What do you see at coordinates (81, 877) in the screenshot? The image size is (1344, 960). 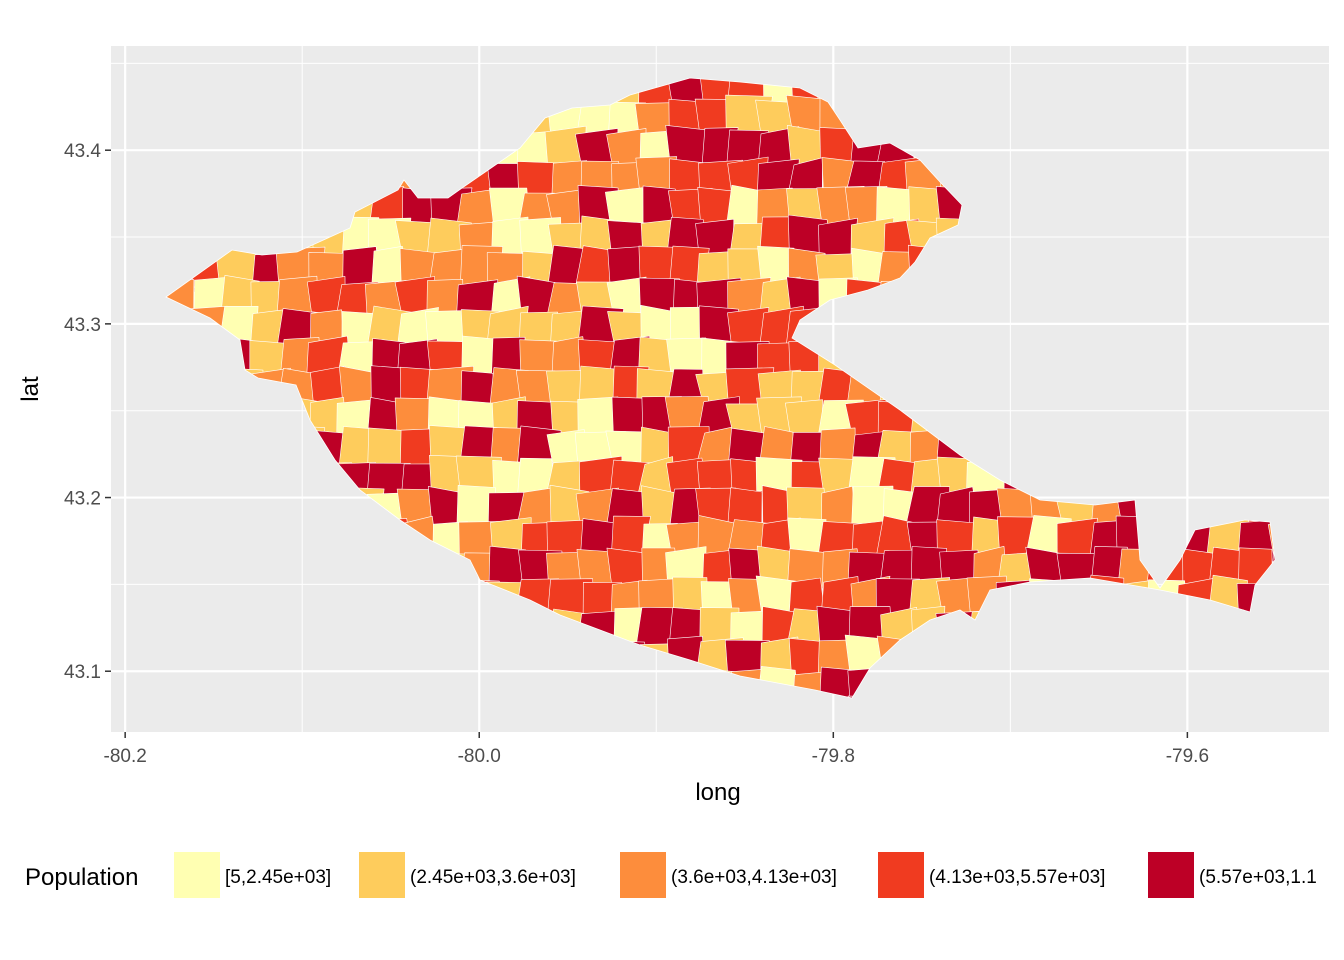 I see `legend-title: Population` at bounding box center [81, 877].